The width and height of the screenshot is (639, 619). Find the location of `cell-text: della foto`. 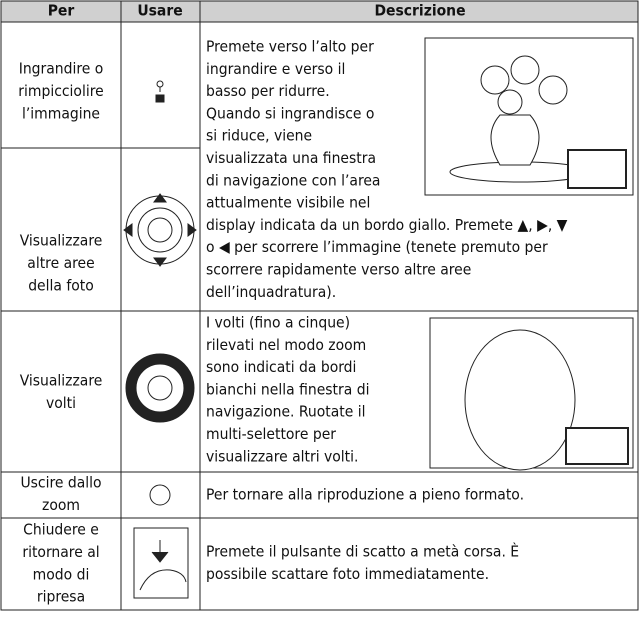

cell-text: della foto is located at coordinates (61, 285).